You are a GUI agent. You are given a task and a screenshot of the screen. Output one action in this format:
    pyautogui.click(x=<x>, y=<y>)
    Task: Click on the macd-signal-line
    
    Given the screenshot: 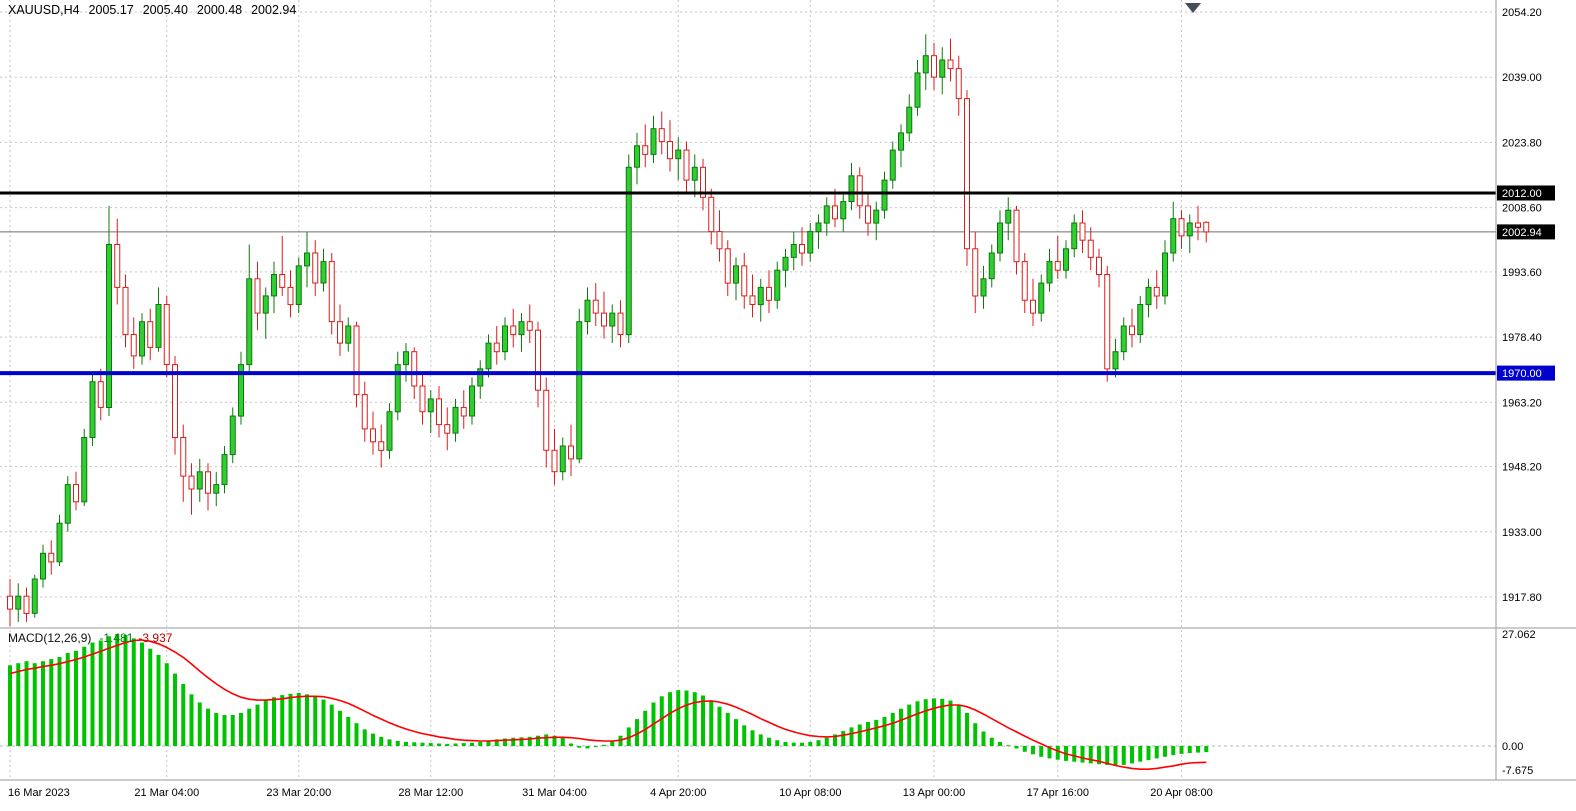 What is the action you would take?
    pyautogui.click(x=608, y=705)
    